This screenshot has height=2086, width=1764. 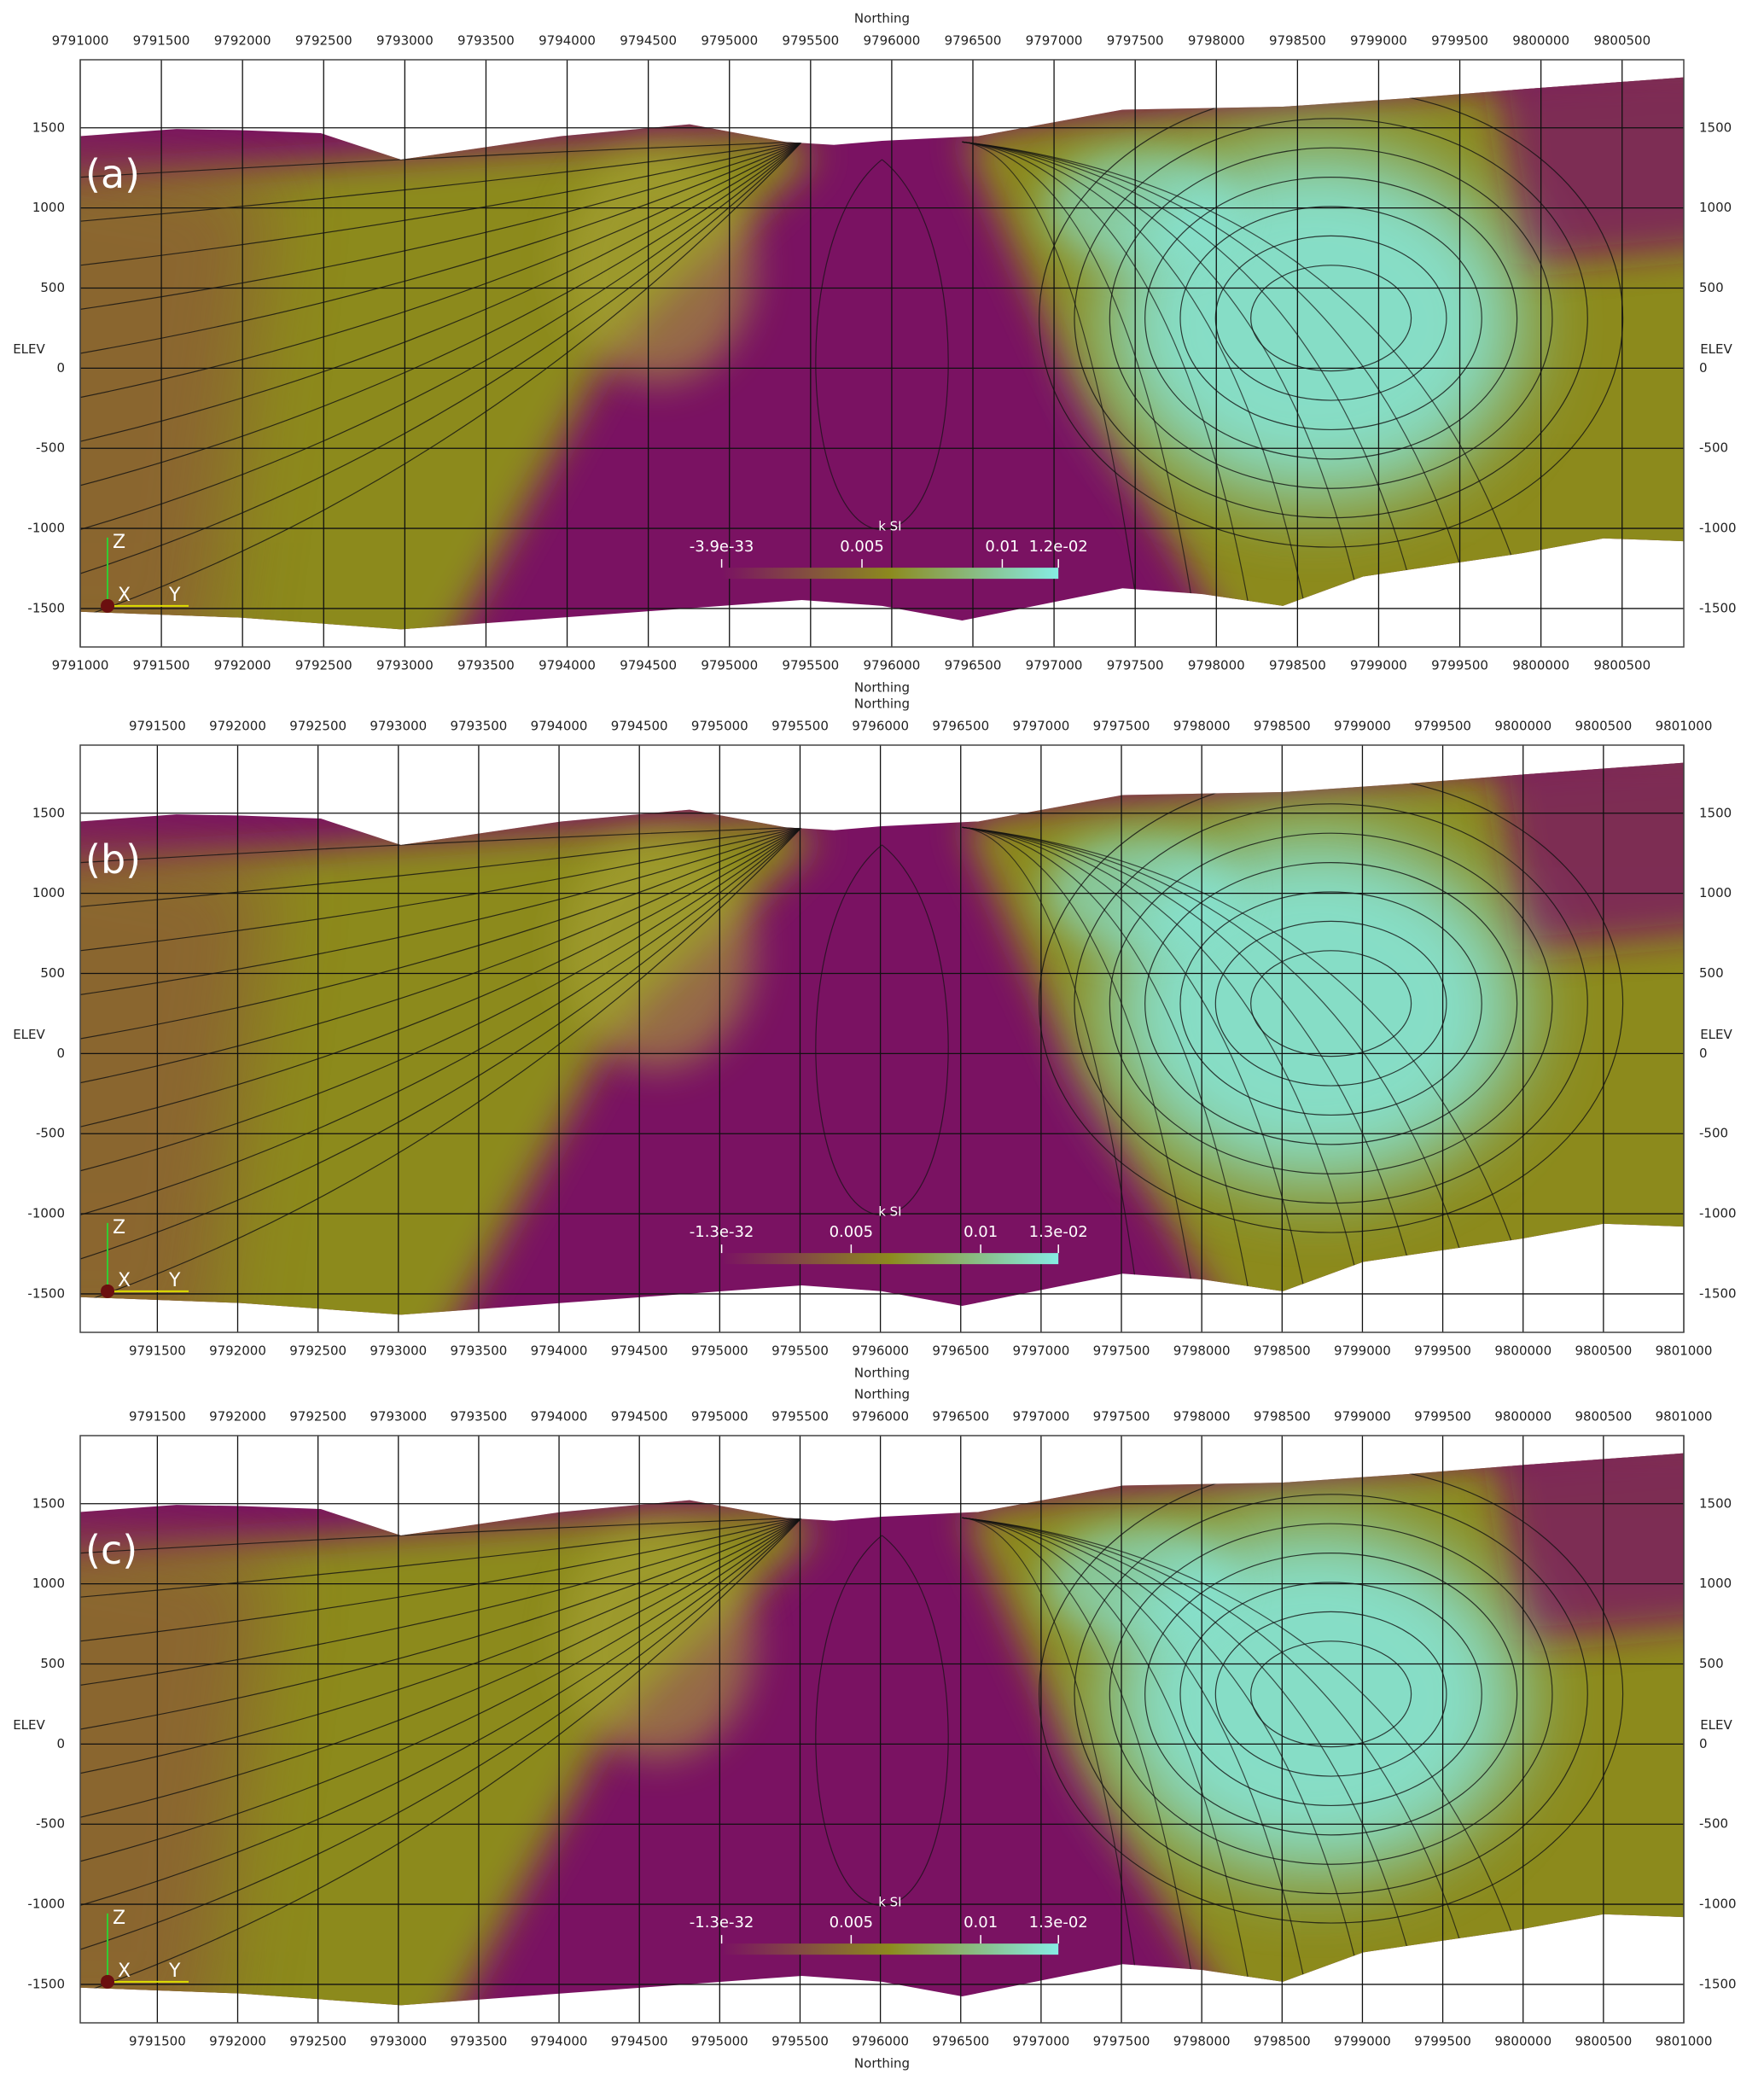 I want to click on x-tick-label: 9793500, so click(x=480, y=726).